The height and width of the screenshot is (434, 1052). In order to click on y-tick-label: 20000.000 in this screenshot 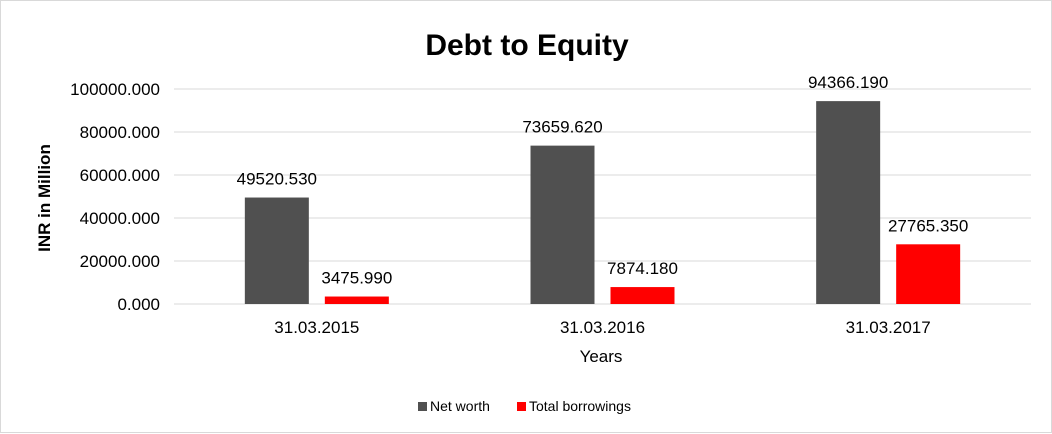, I will do `click(120, 261)`.